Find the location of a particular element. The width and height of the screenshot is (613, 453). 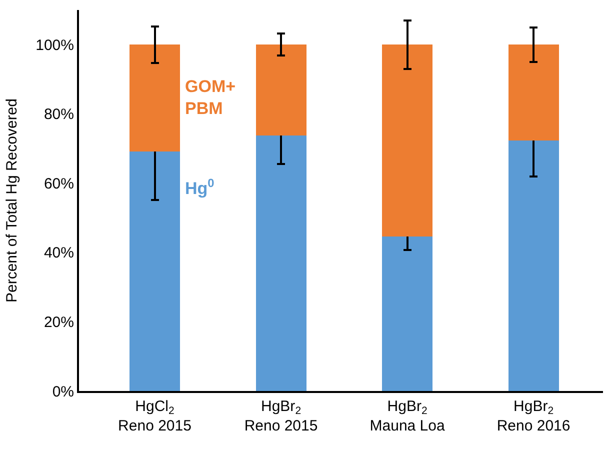

y-tick-label: 20% is located at coordinates (59, 322).